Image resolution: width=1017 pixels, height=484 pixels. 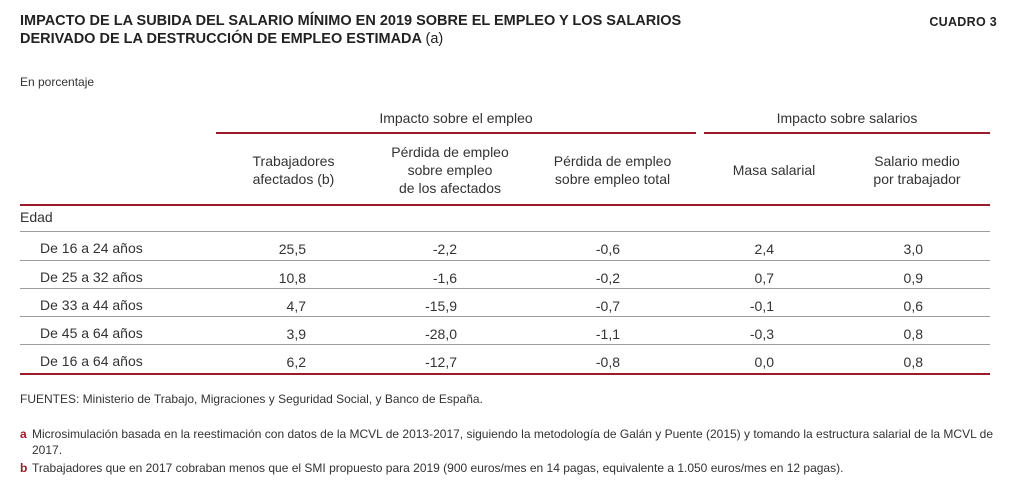 What do you see at coordinates (296, 334) in the screenshot?
I see `cell-affected-workers: 3,9` at bounding box center [296, 334].